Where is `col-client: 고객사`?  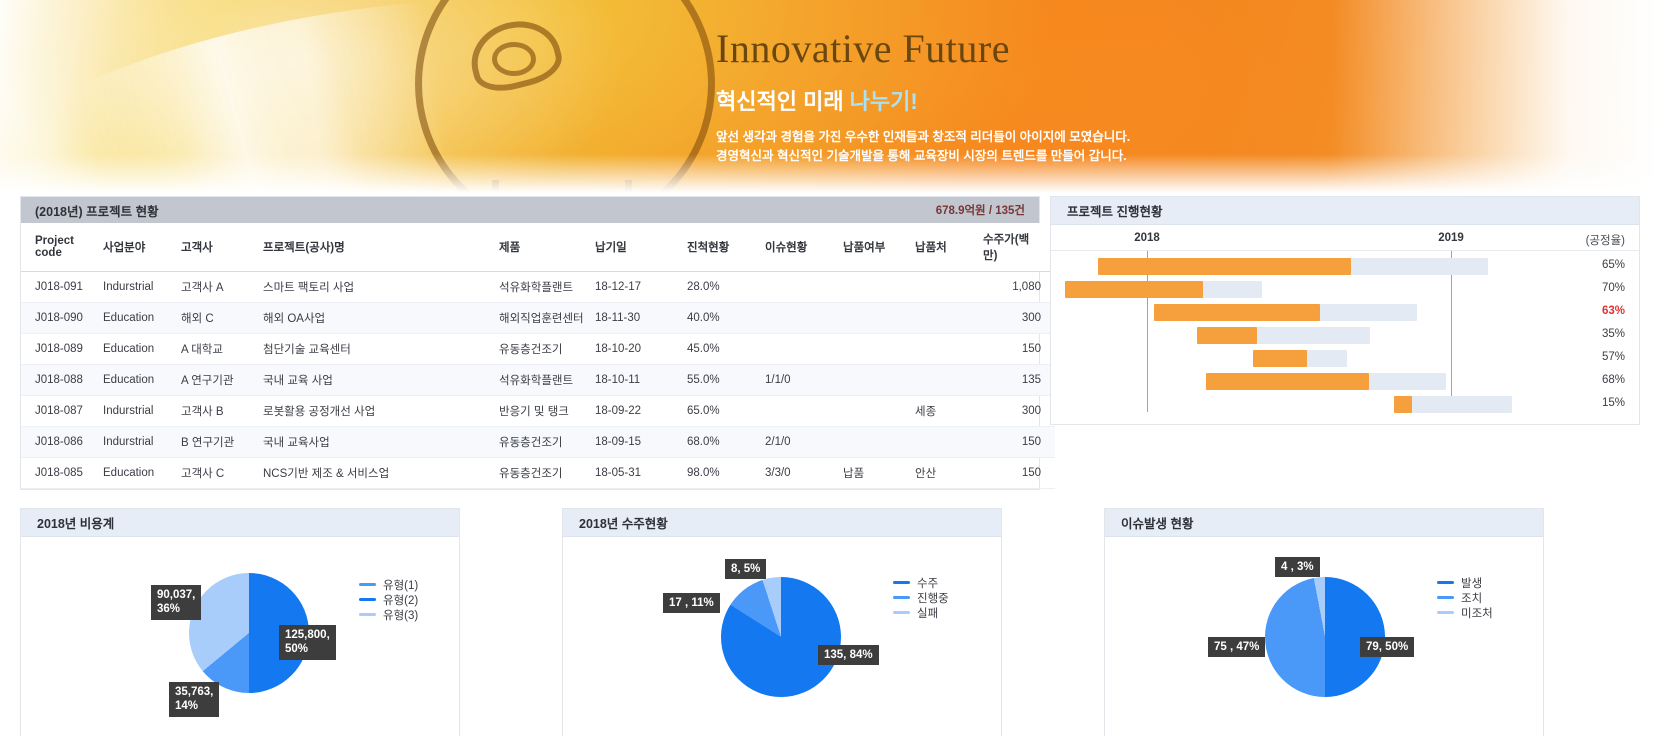
col-client: 고객사 is located at coordinates (222, 247).